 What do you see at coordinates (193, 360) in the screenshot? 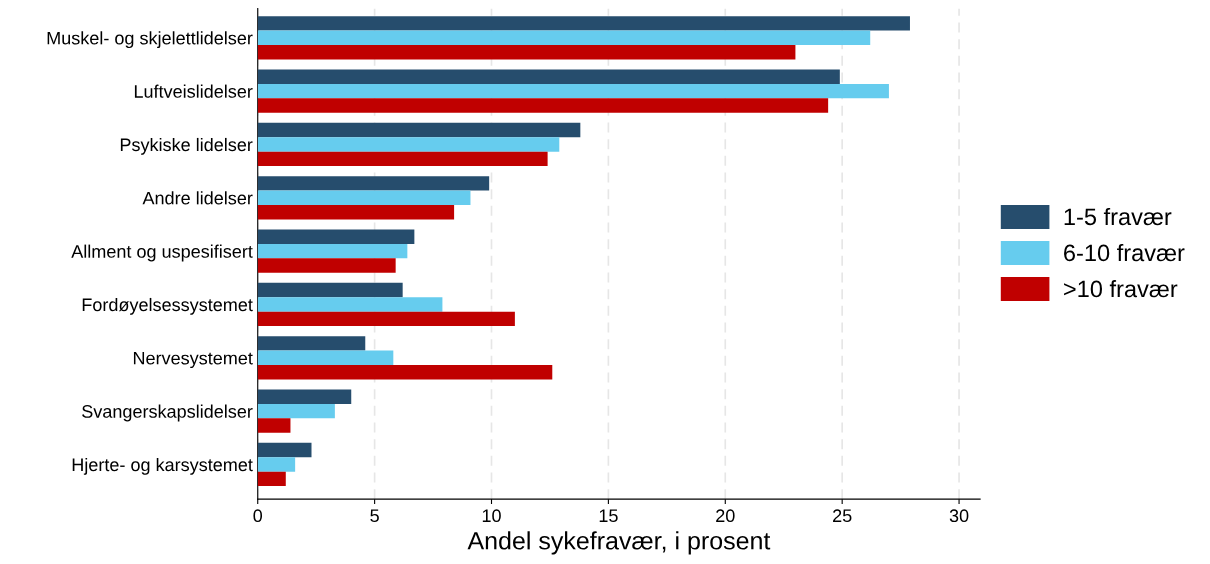
I see `y-tick-label: Nervesystemet` at bounding box center [193, 360].